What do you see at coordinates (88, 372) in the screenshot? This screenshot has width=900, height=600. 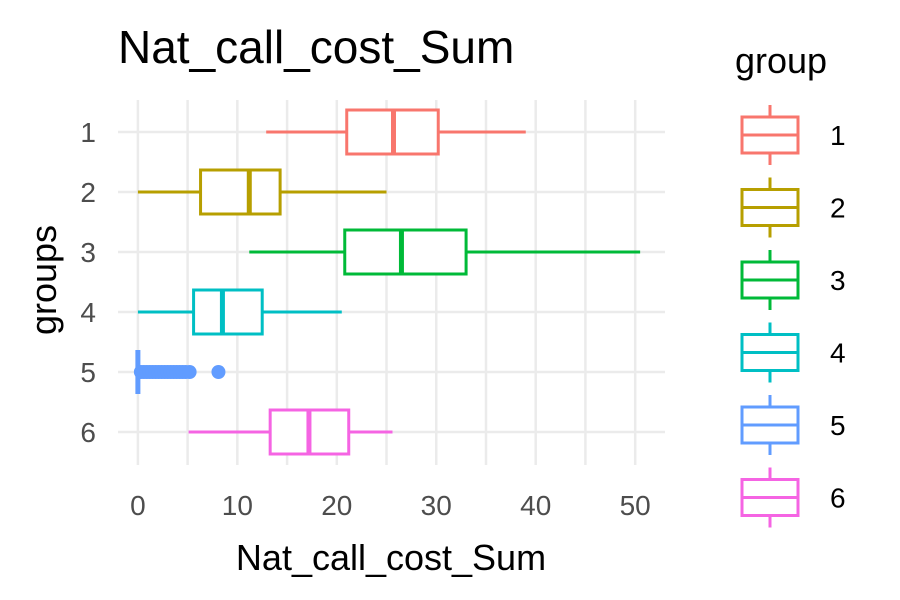 I see `y-tick-label: 5` at bounding box center [88, 372].